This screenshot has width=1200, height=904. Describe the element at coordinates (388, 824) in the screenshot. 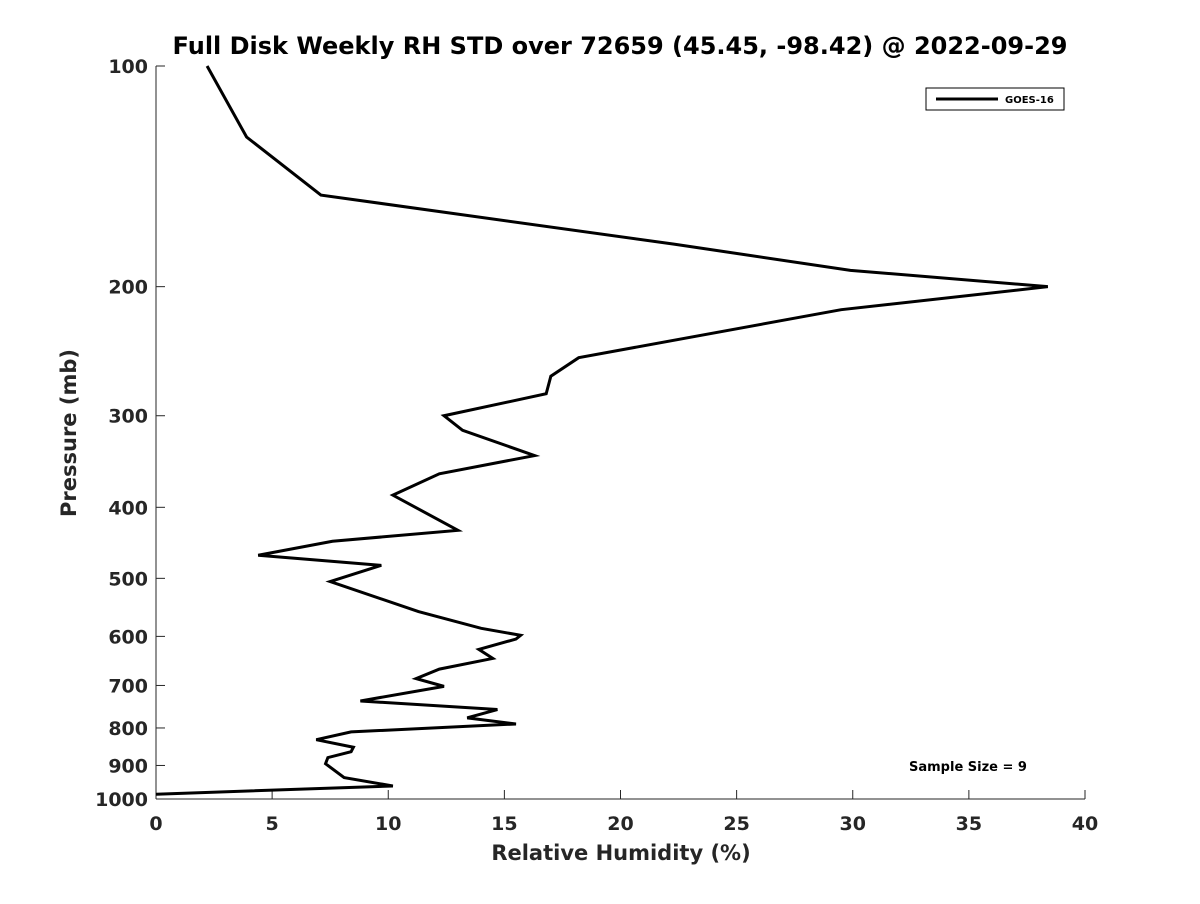

I see `x-tick-label: 10` at that location.